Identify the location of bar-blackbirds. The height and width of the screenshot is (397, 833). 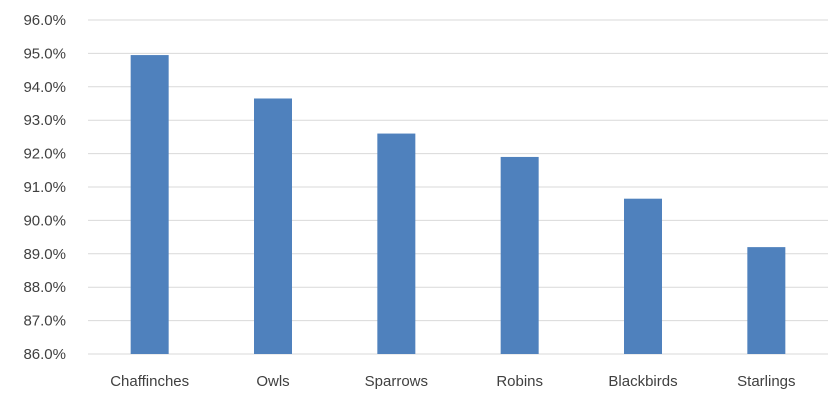
(643, 276).